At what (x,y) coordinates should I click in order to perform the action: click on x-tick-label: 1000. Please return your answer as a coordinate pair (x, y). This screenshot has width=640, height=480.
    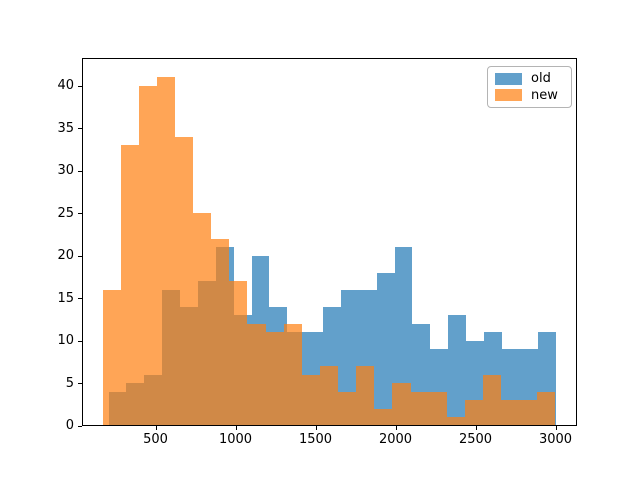
    Looking at the image, I should click on (235, 439).